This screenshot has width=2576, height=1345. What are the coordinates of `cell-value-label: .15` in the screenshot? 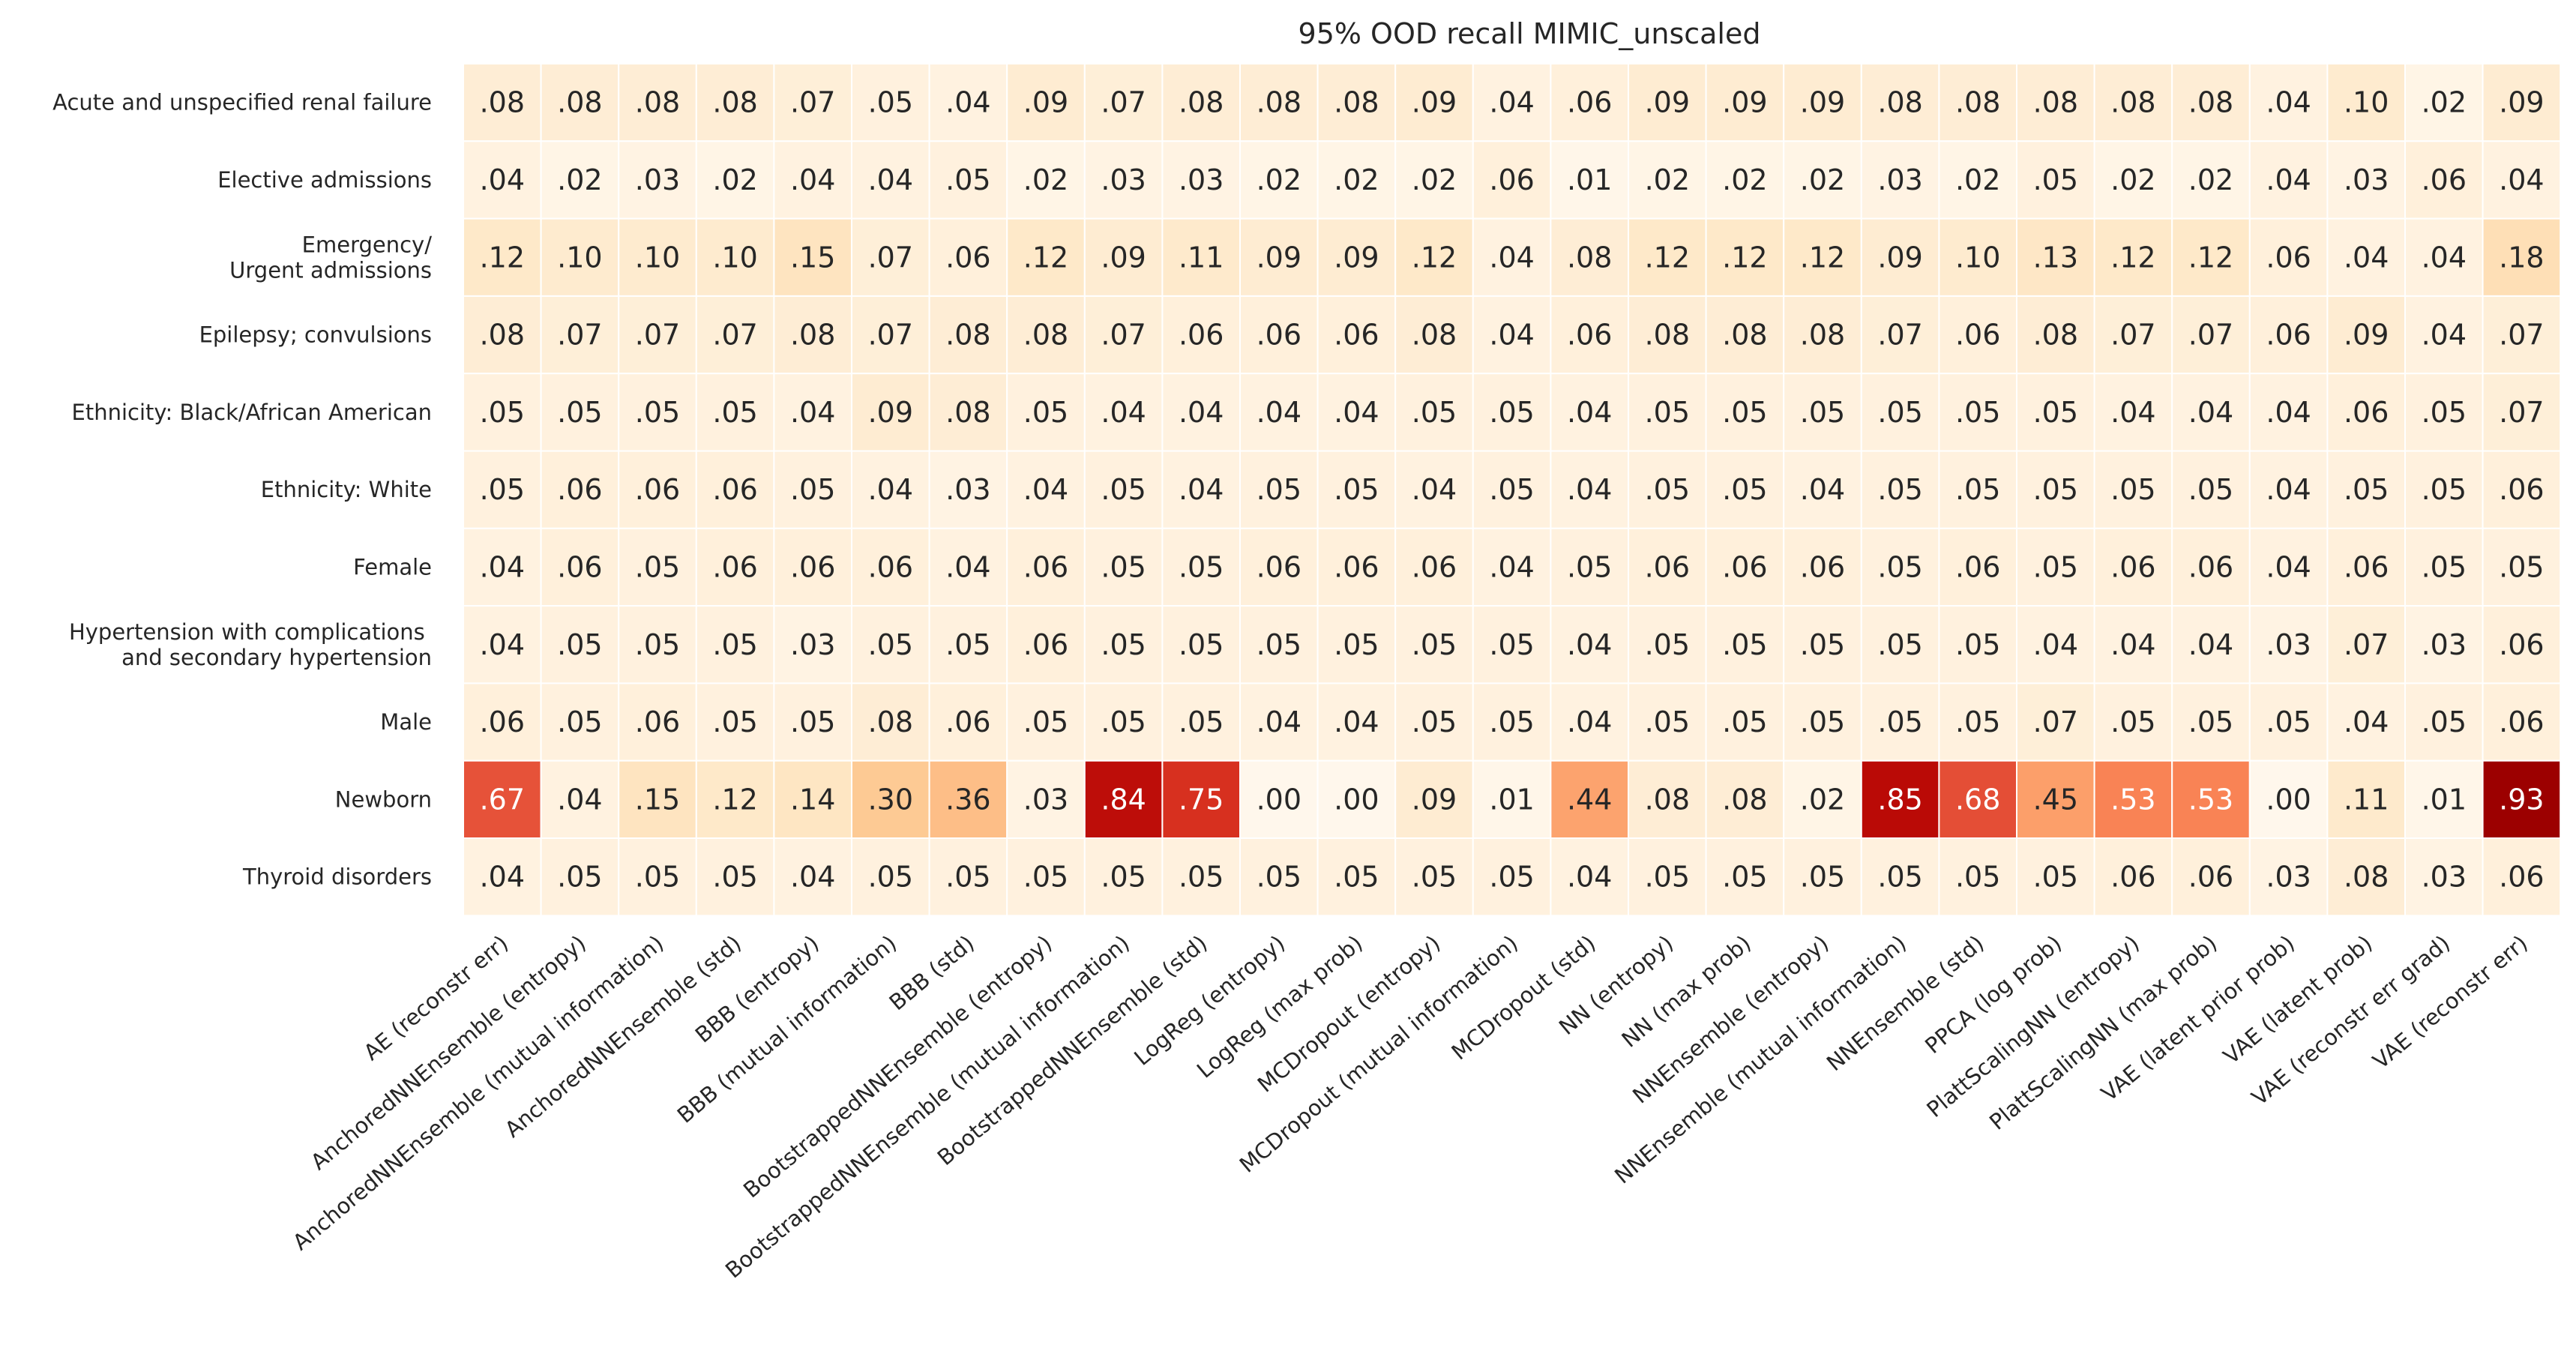 It's located at (657, 799).